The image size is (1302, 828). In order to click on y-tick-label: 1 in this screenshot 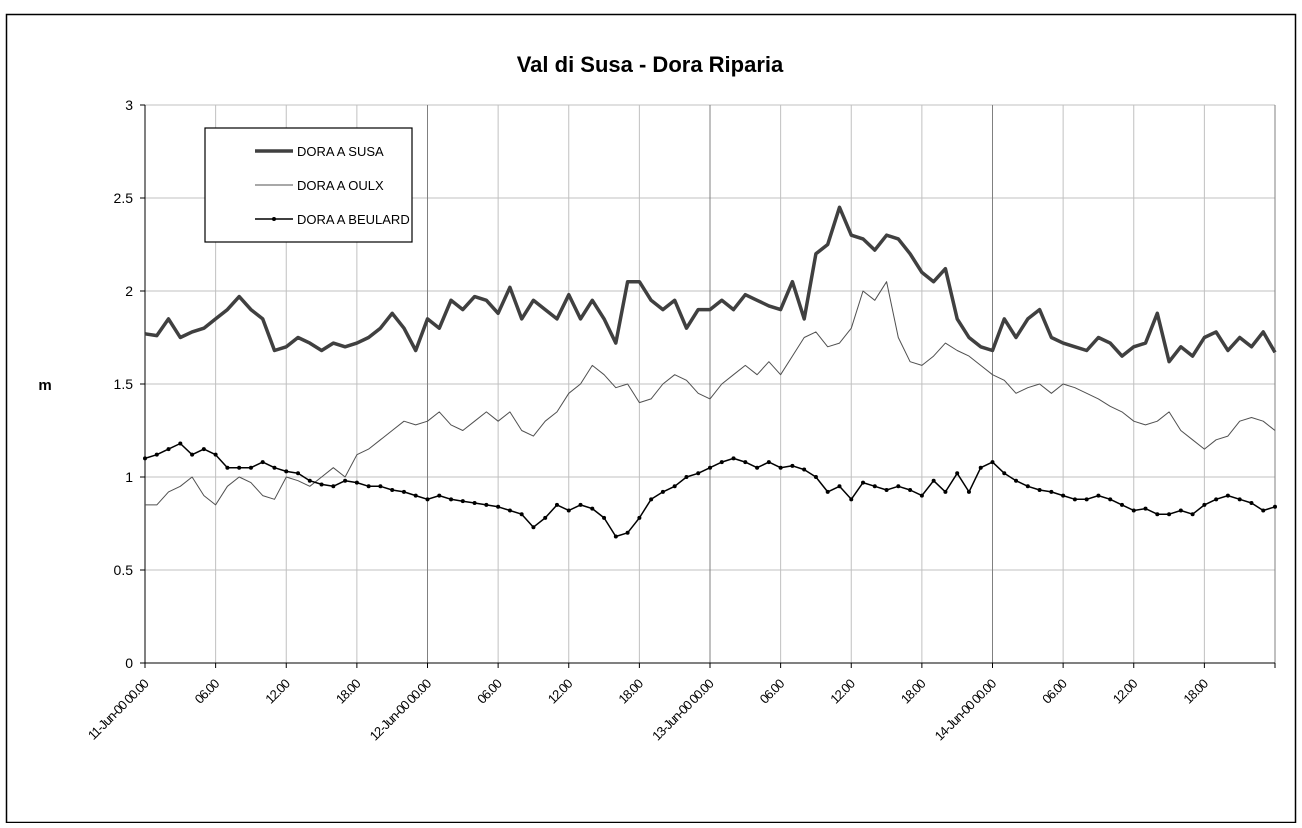, I will do `click(129, 477)`.